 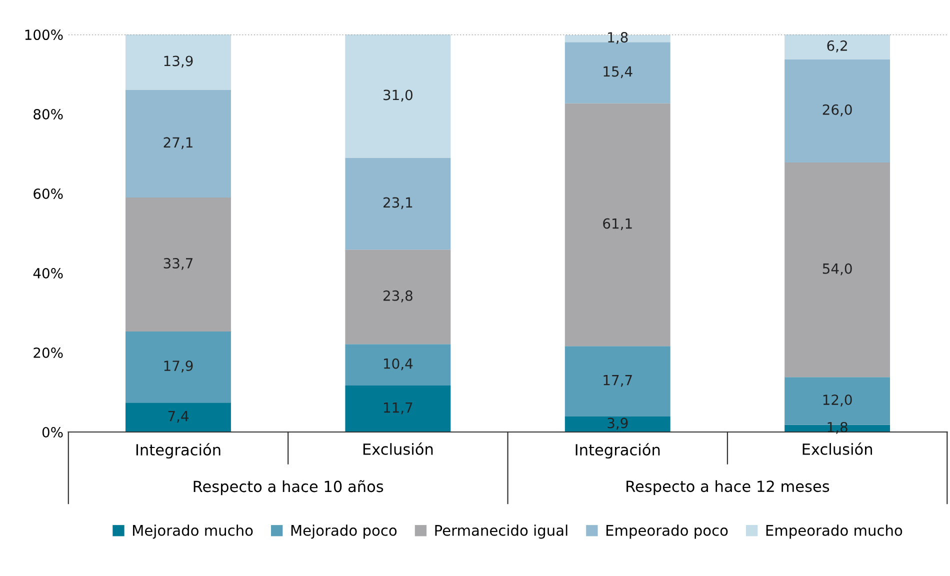 I want to click on data-label: 11,7, so click(x=398, y=408).